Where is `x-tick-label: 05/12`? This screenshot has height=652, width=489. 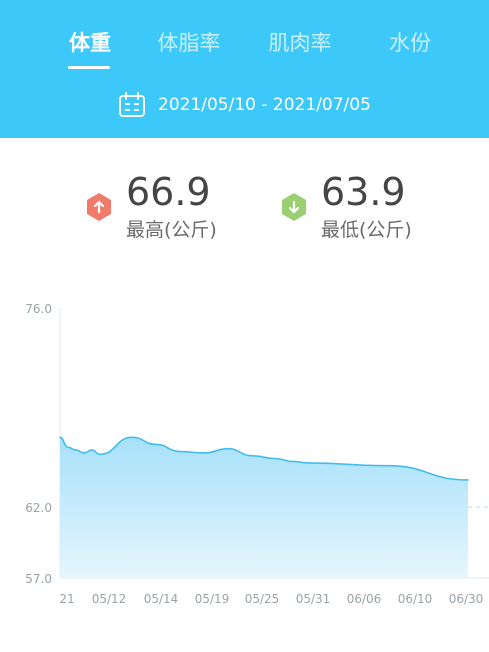
x-tick-label: 05/12 is located at coordinates (109, 599).